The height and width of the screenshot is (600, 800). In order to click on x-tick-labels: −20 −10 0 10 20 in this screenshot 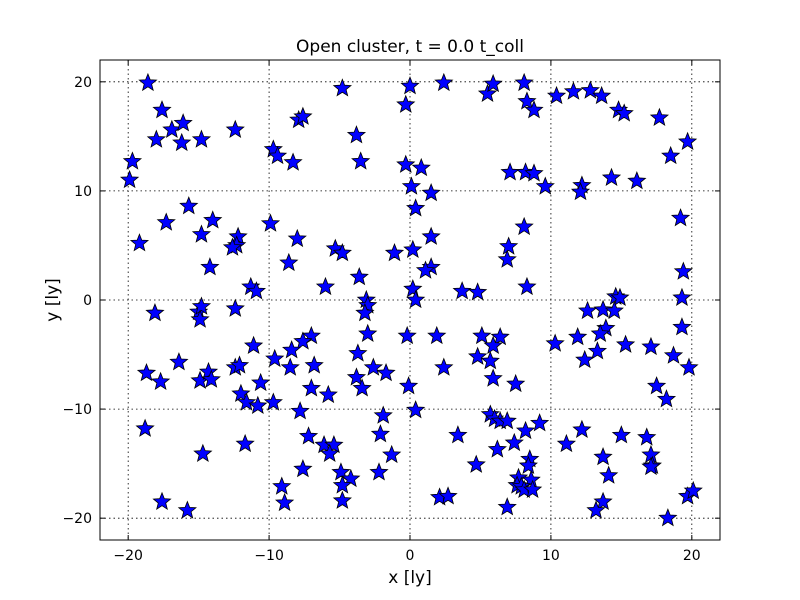, I will do `click(406, 556)`.